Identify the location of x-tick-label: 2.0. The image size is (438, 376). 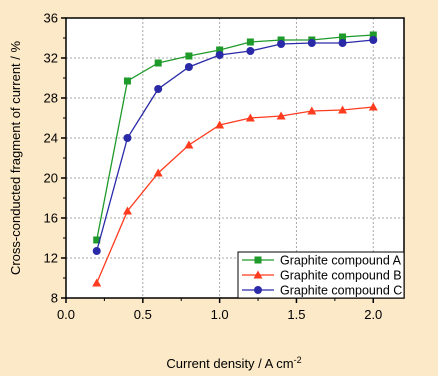
(373, 314).